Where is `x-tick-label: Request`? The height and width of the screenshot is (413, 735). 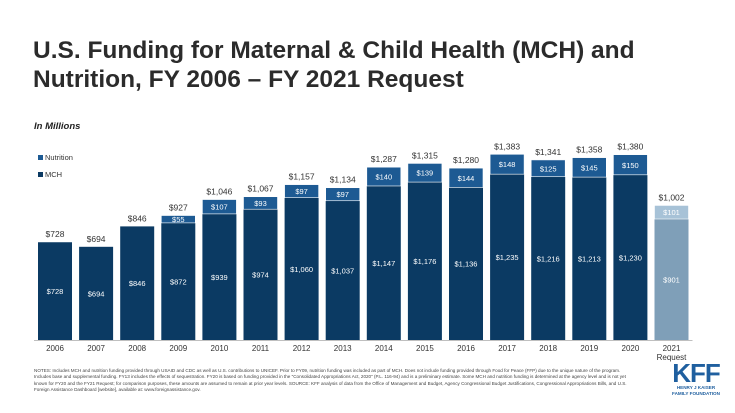
x-tick-label: Request is located at coordinates (672, 357).